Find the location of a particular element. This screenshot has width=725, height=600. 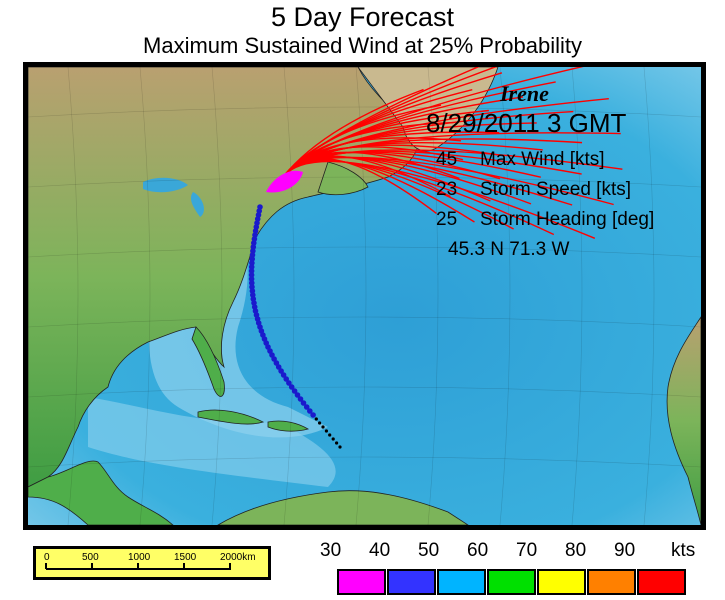

wind-probability-swath is located at coordinates (444, 153).